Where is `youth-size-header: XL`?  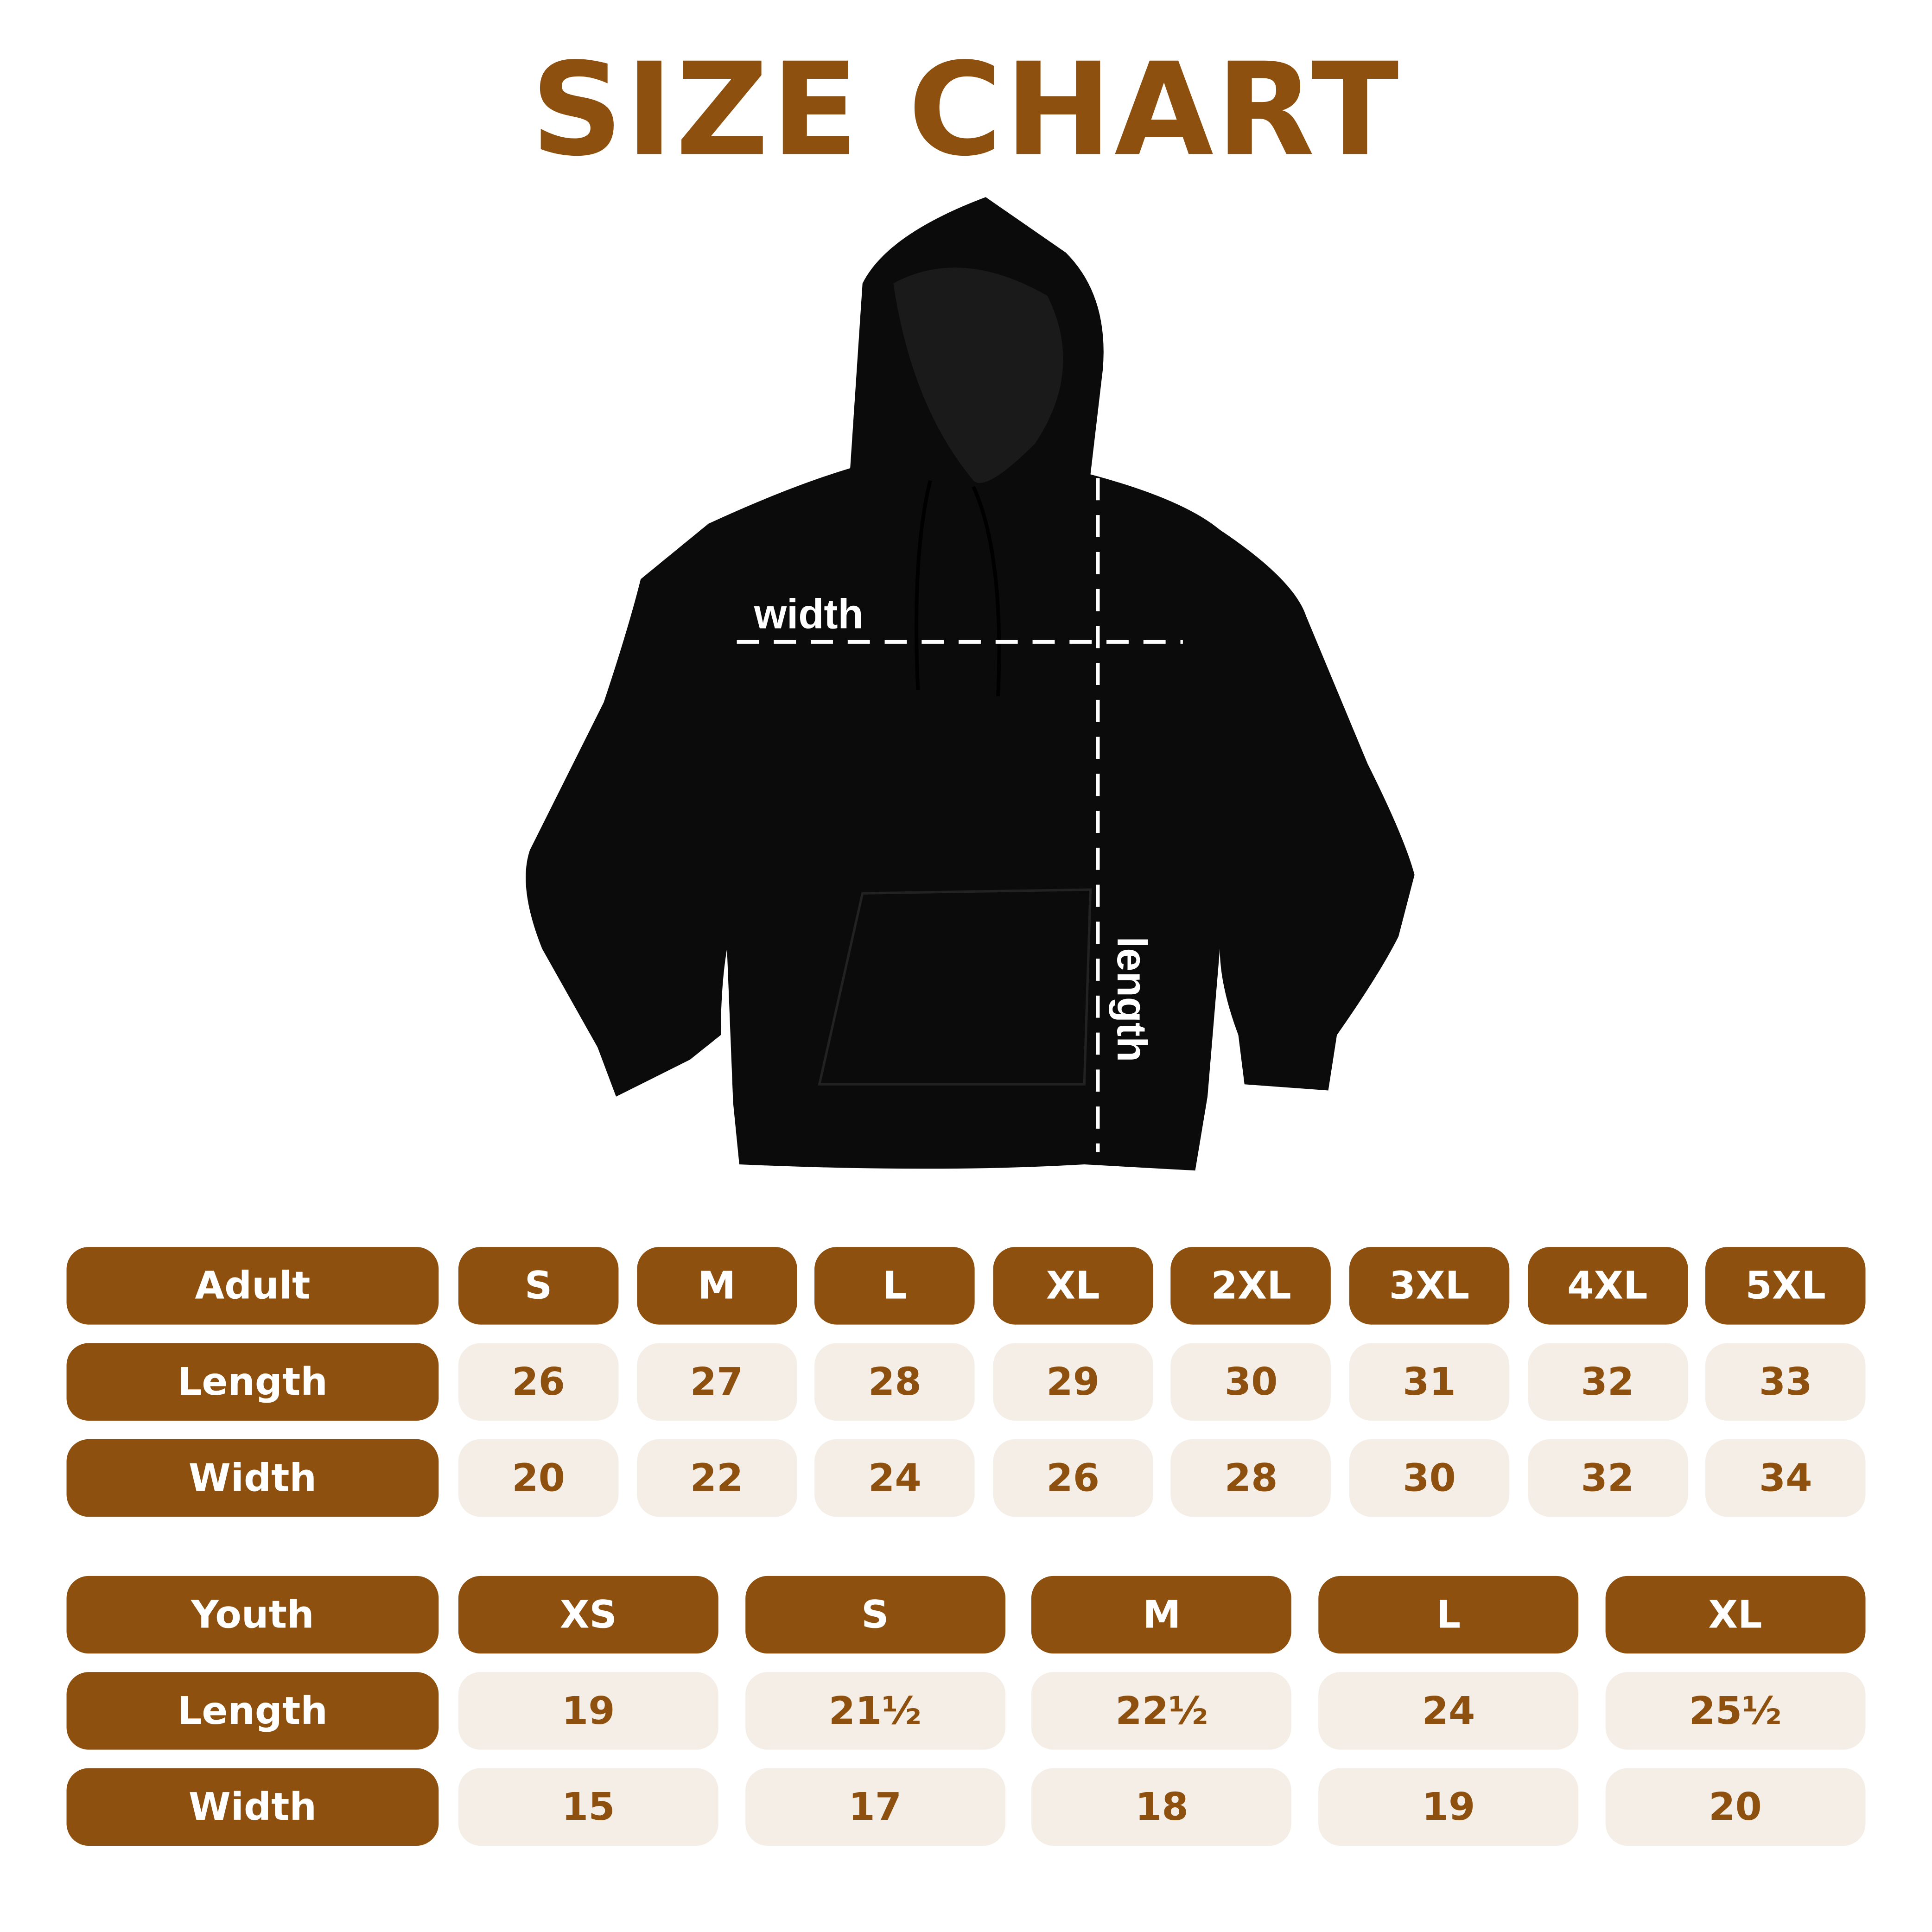 youth-size-header: XL is located at coordinates (1735, 1615).